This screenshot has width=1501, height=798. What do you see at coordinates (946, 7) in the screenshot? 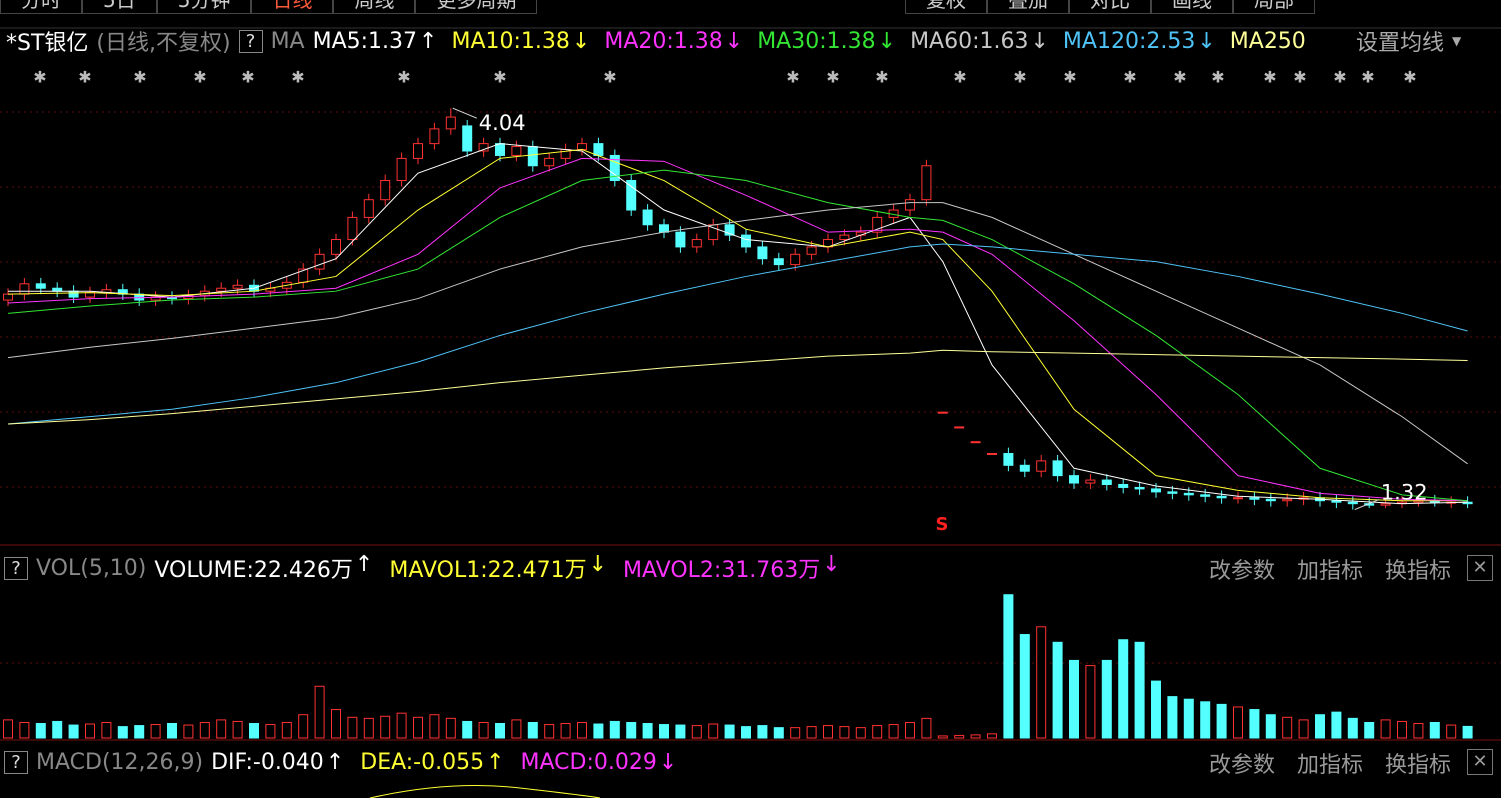
I see `tab: 复权` at bounding box center [946, 7].